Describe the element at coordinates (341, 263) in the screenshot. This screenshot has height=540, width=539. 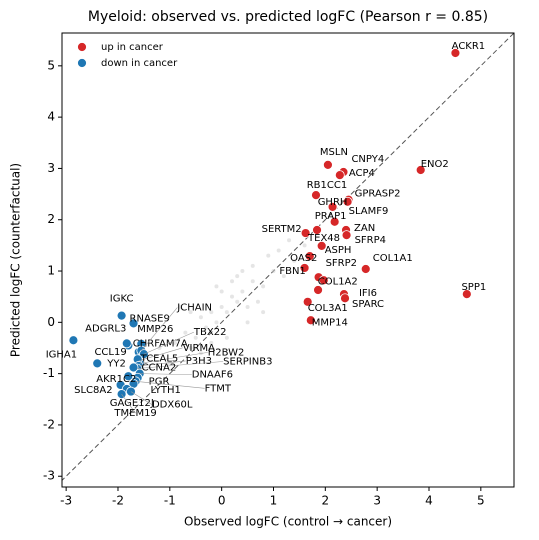
I see `point-label: SFRP2` at that location.